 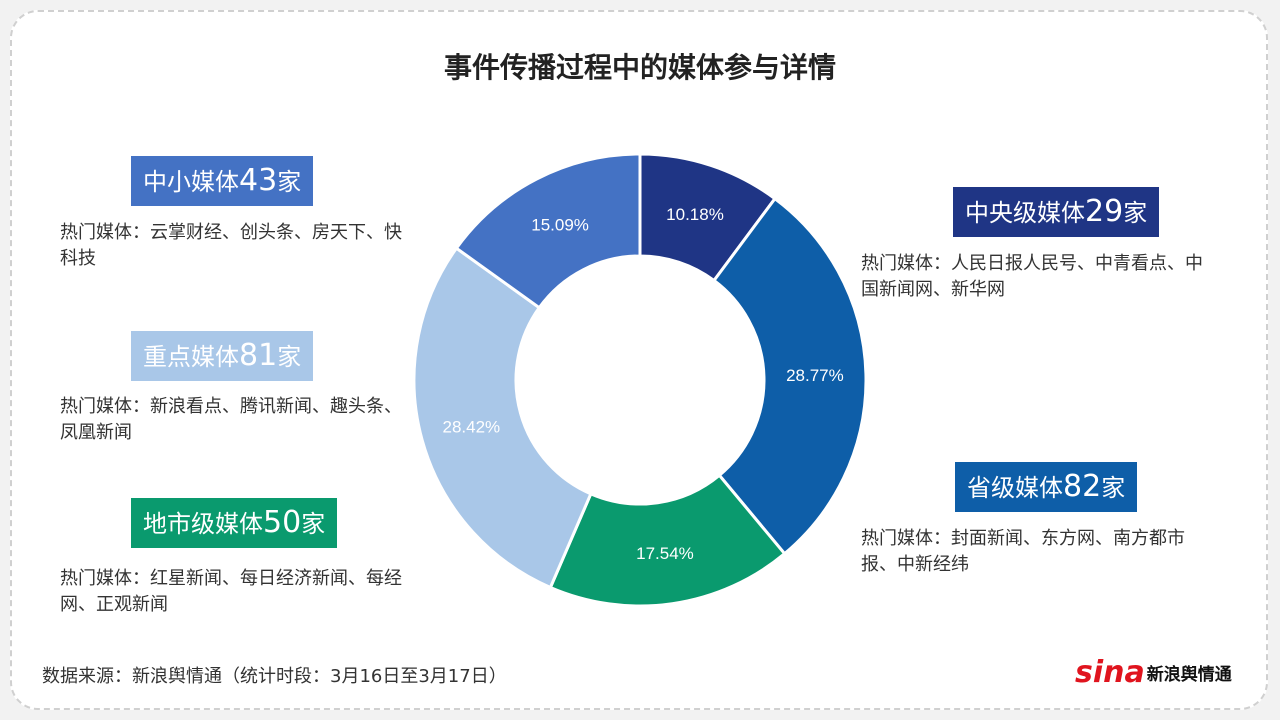 I want to click on slice-label: 17.54%, so click(x=665, y=553).